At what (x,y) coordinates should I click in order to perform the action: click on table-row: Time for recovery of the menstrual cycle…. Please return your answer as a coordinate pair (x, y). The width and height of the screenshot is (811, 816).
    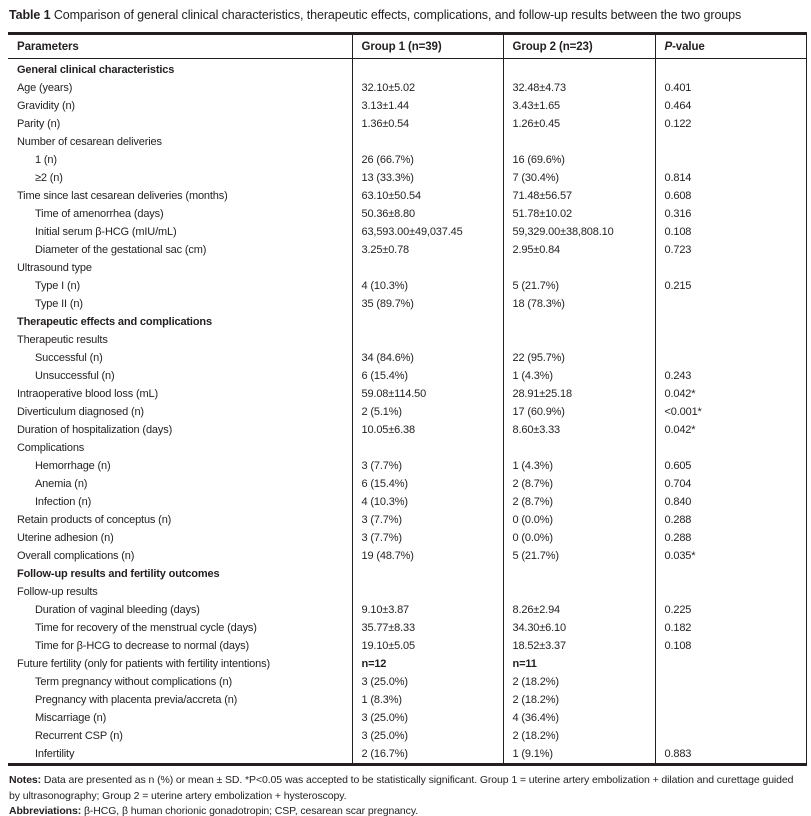
    Looking at the image, I should click on (407, 628).